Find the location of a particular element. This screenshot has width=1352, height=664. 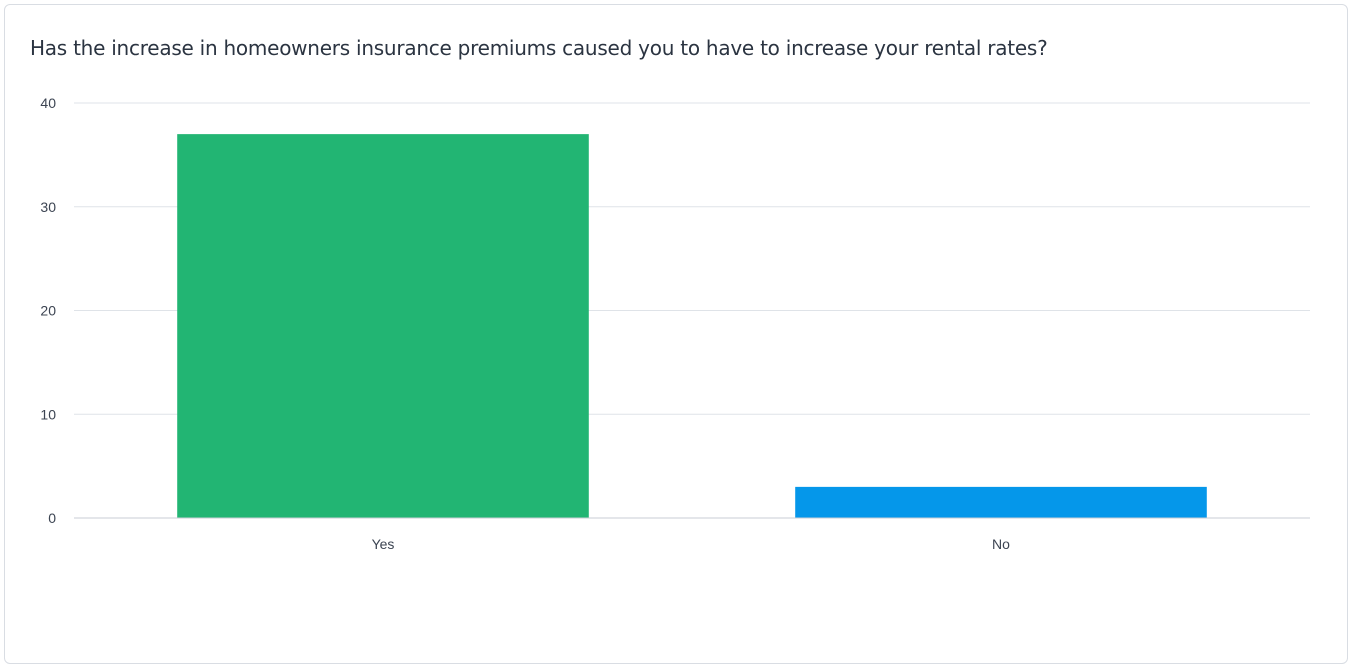

y-tick-label: 20 is located at coordinates (48, 311).